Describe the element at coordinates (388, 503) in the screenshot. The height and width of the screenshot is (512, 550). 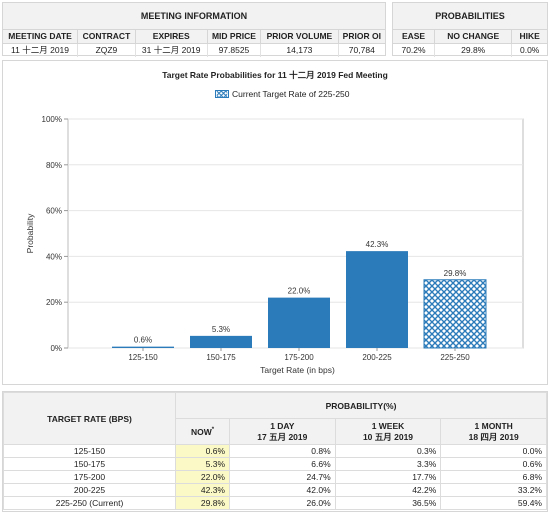
I see `row-1week: 36.5%` at that location.